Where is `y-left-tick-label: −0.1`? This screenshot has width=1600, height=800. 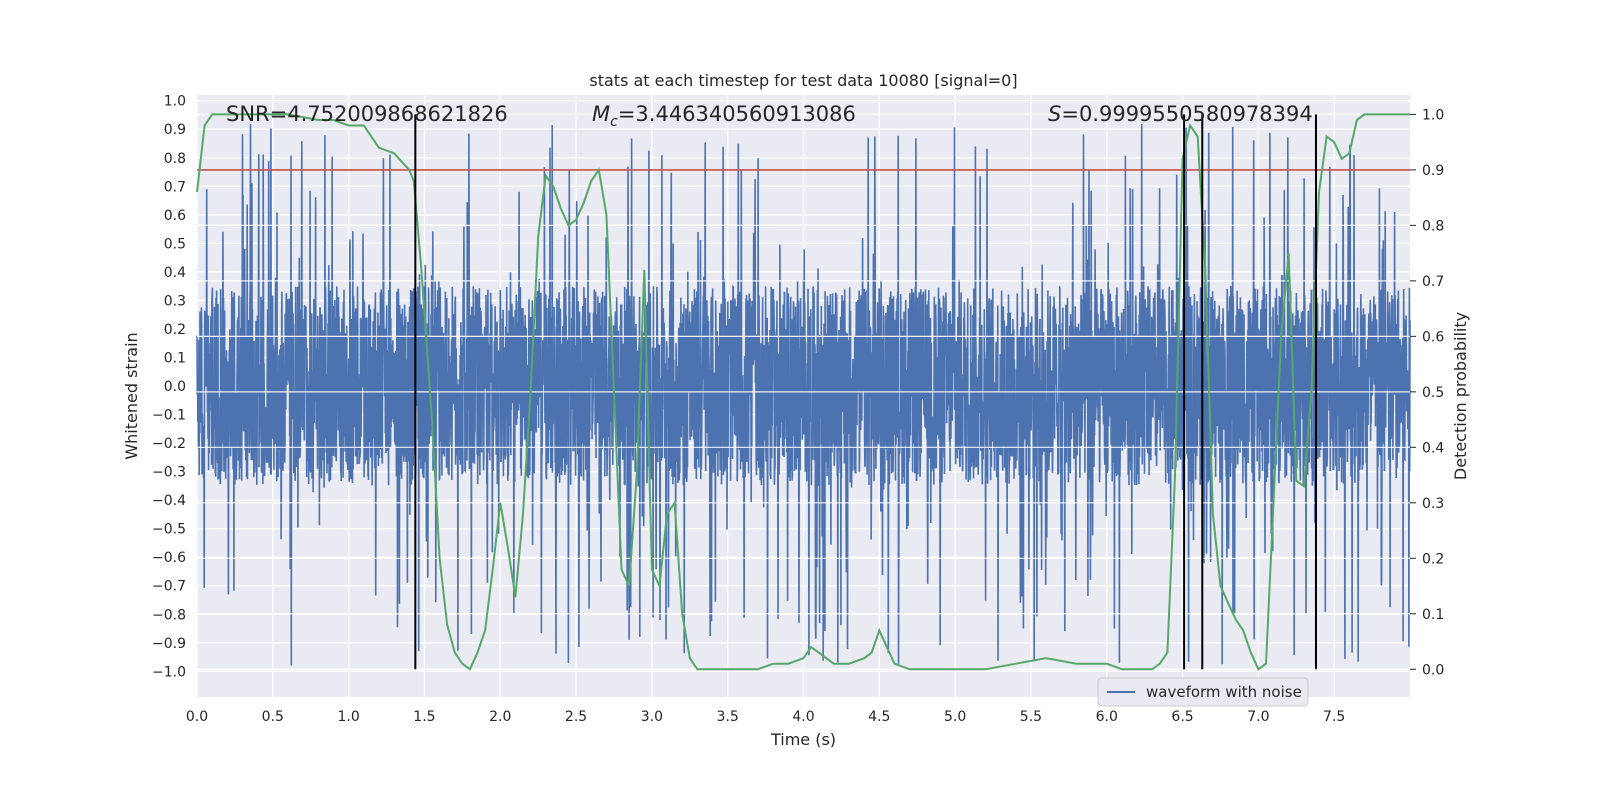 y-left-tick-label: −0.1 is located at coordinates (169, 416).